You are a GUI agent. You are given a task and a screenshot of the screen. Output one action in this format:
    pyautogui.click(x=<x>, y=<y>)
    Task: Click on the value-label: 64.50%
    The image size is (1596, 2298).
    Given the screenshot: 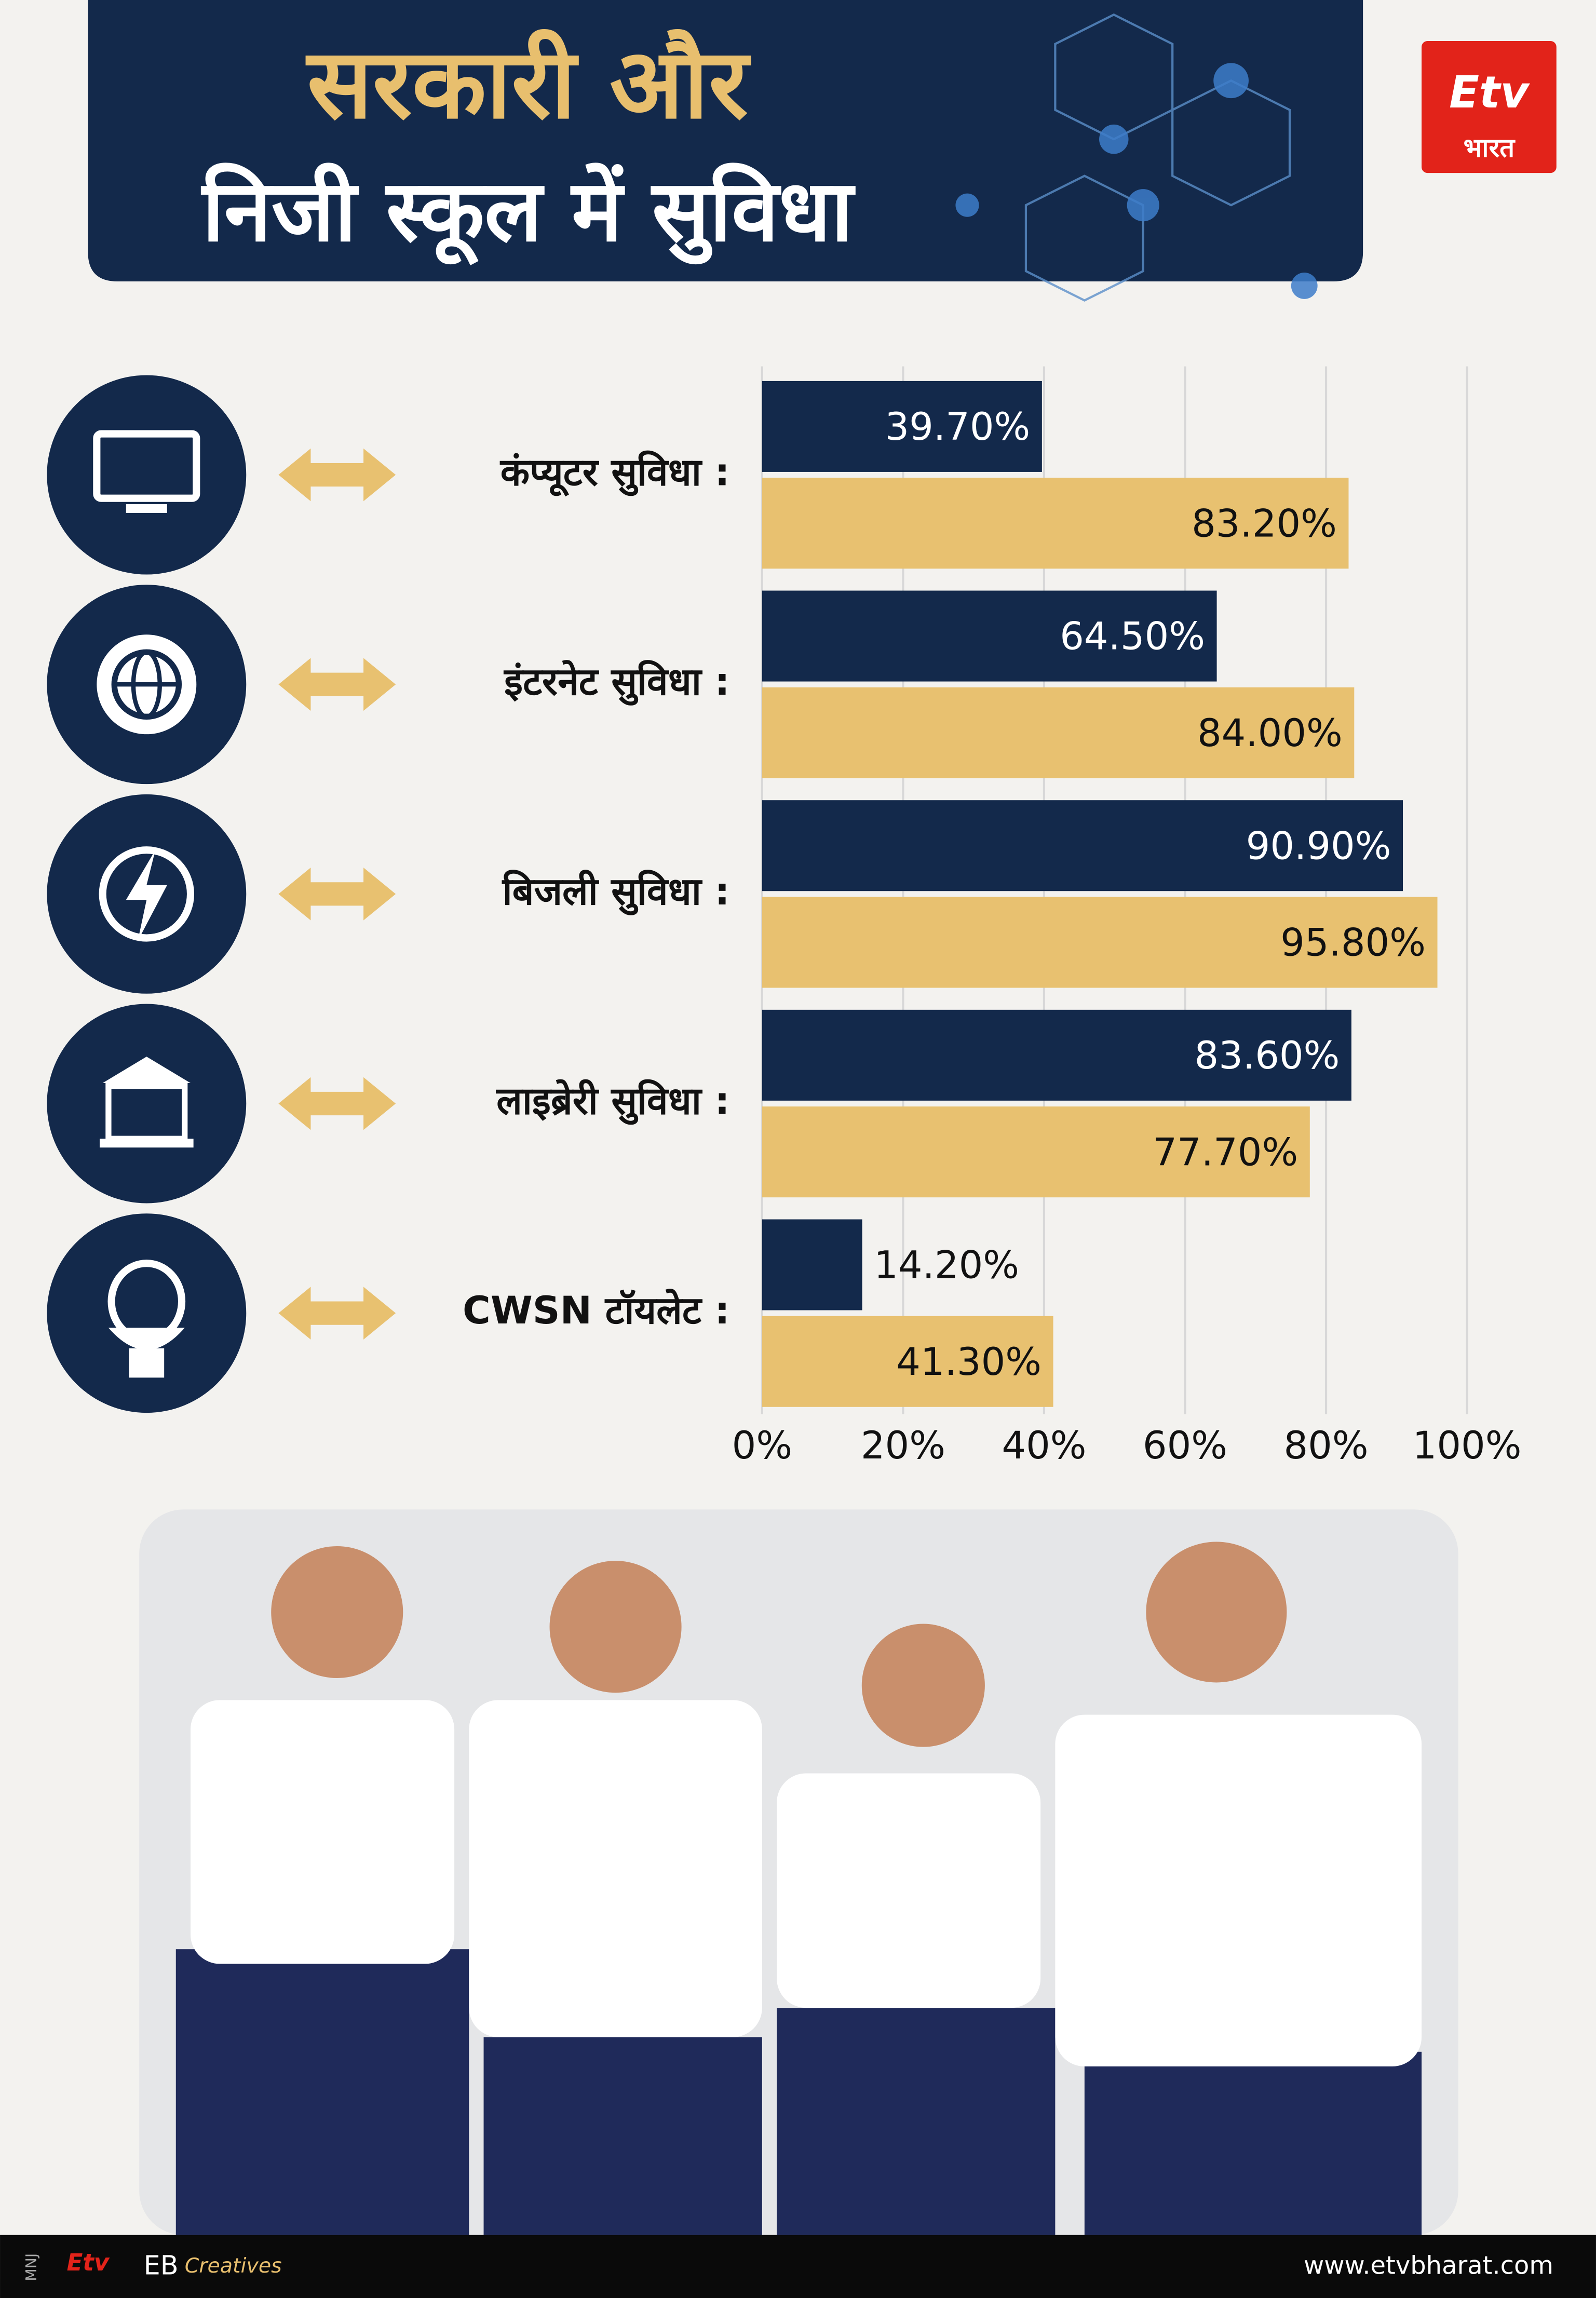 What is the action you would take?
    pyautogui.click(x=1132, y=637)
    